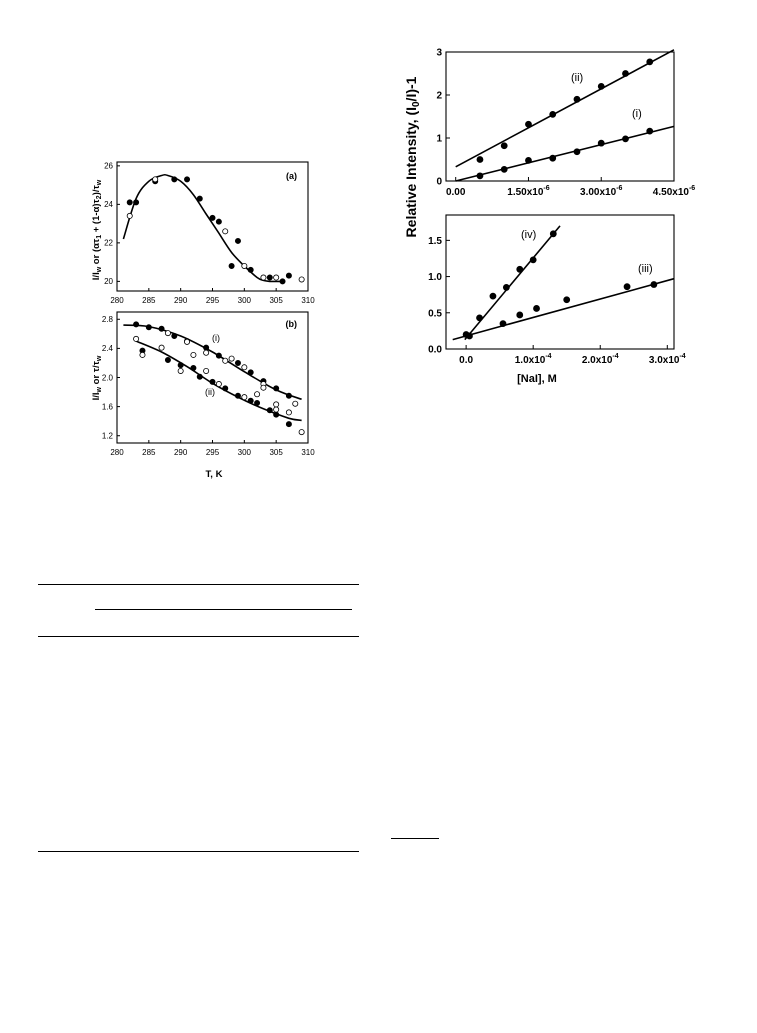  I want to click on x-tick-label: 3.0x10⁻⁴, so click(667, 359).